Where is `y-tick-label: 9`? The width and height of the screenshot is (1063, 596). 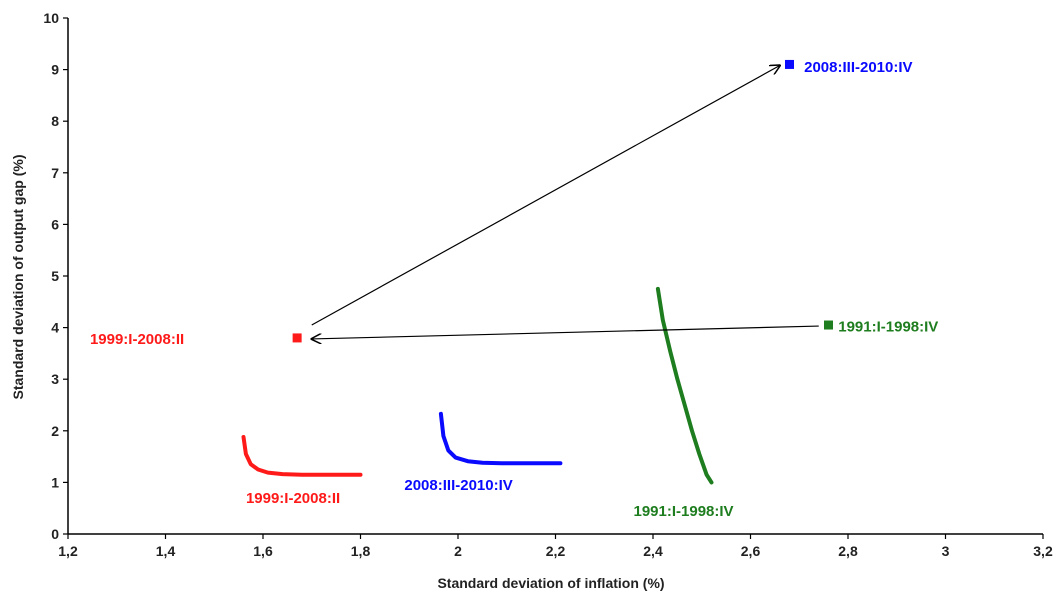 y-tick-label: 9 is located at coordinates (55, 70).